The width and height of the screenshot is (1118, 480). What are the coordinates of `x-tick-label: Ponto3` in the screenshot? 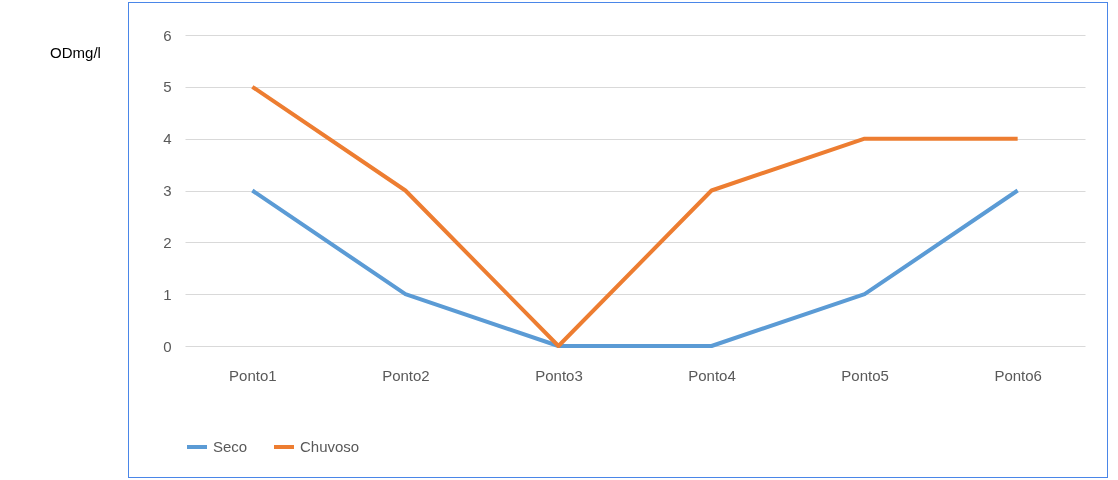 It's located at (559, 375).